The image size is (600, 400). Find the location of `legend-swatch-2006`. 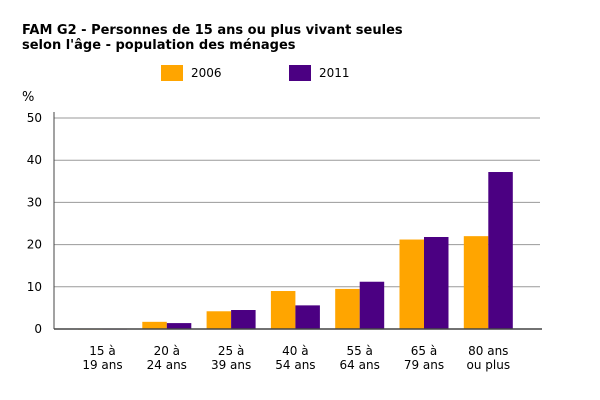

legend-swatch-2006 is located at coordinates (172, 73).